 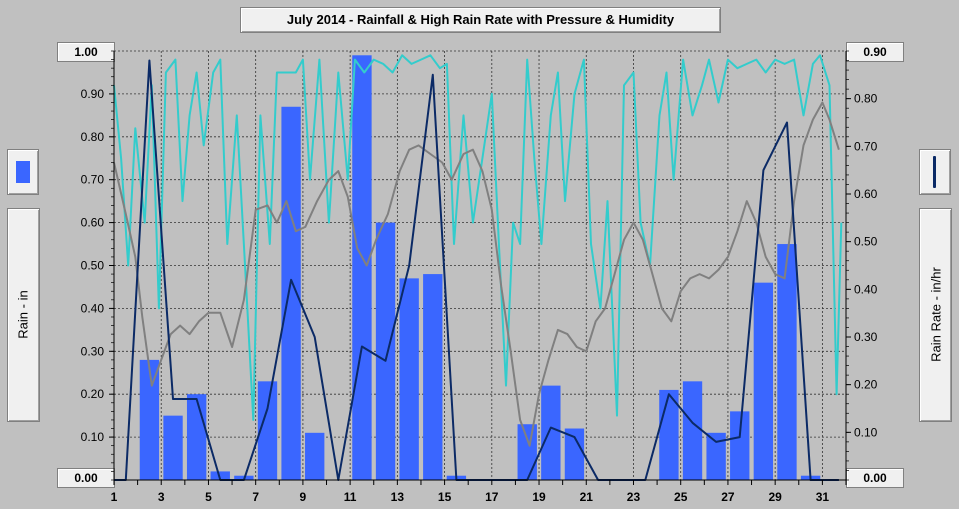 What do you see at coordinates (93, 394) in the screenshot?
I see `left-tick-label: 0.20` at bounding box center [93, 394].